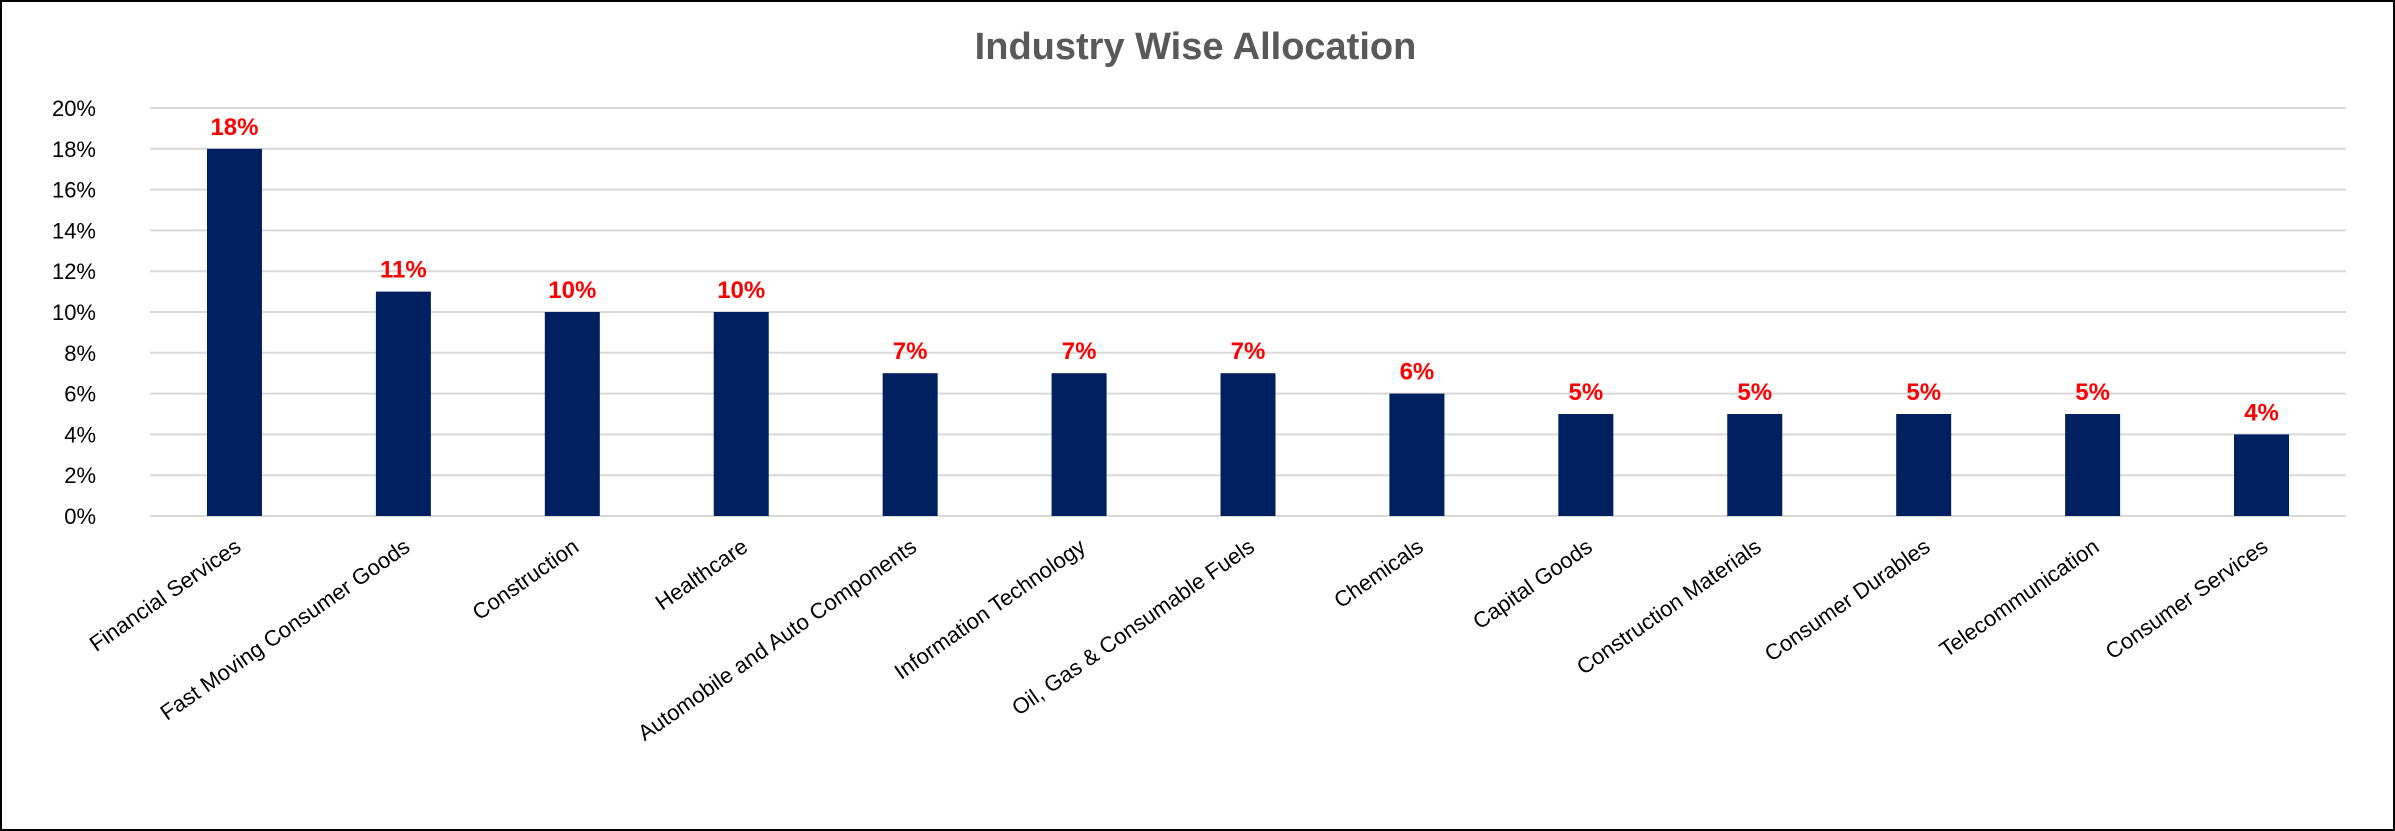 The height and width of the screenshot is (831, 2395). Describe the element at coordinates (2019, 598) in the screenshot. I see `x-category-label: Telecommunication` at that location.